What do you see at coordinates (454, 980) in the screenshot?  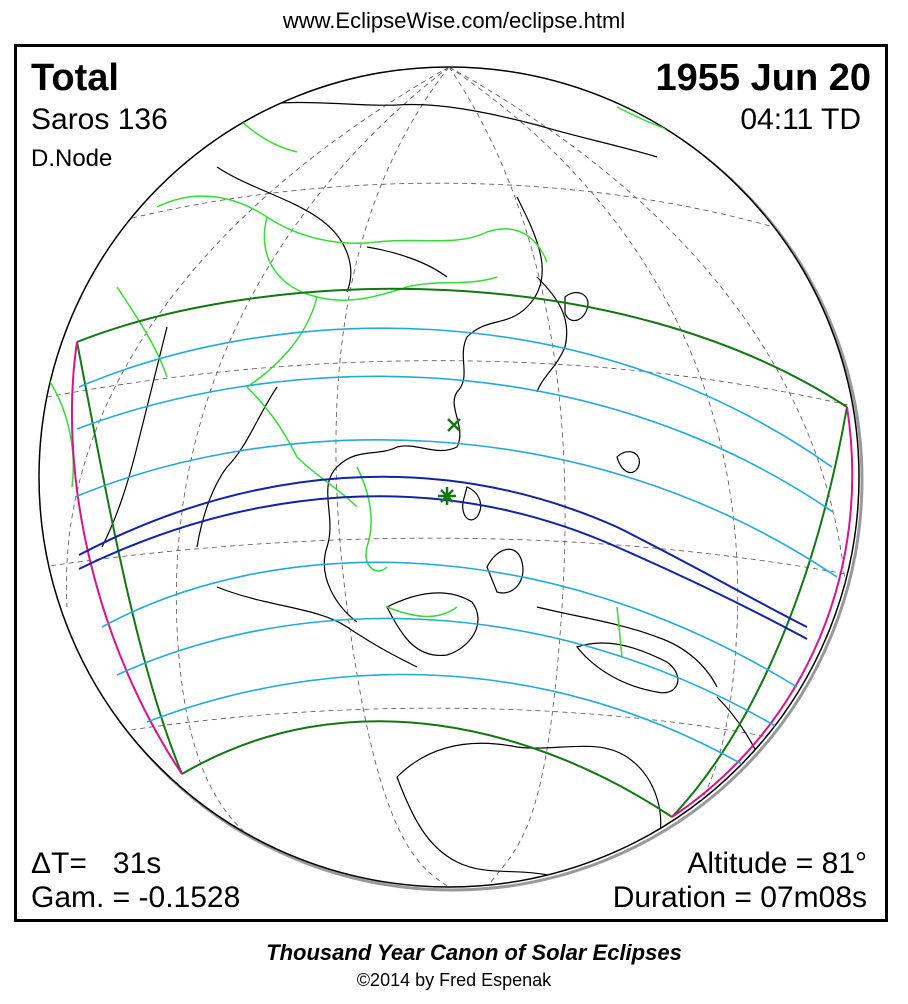 I see `copyright: ©2014 by Fred Espenak` at bounding box center [454, 980].